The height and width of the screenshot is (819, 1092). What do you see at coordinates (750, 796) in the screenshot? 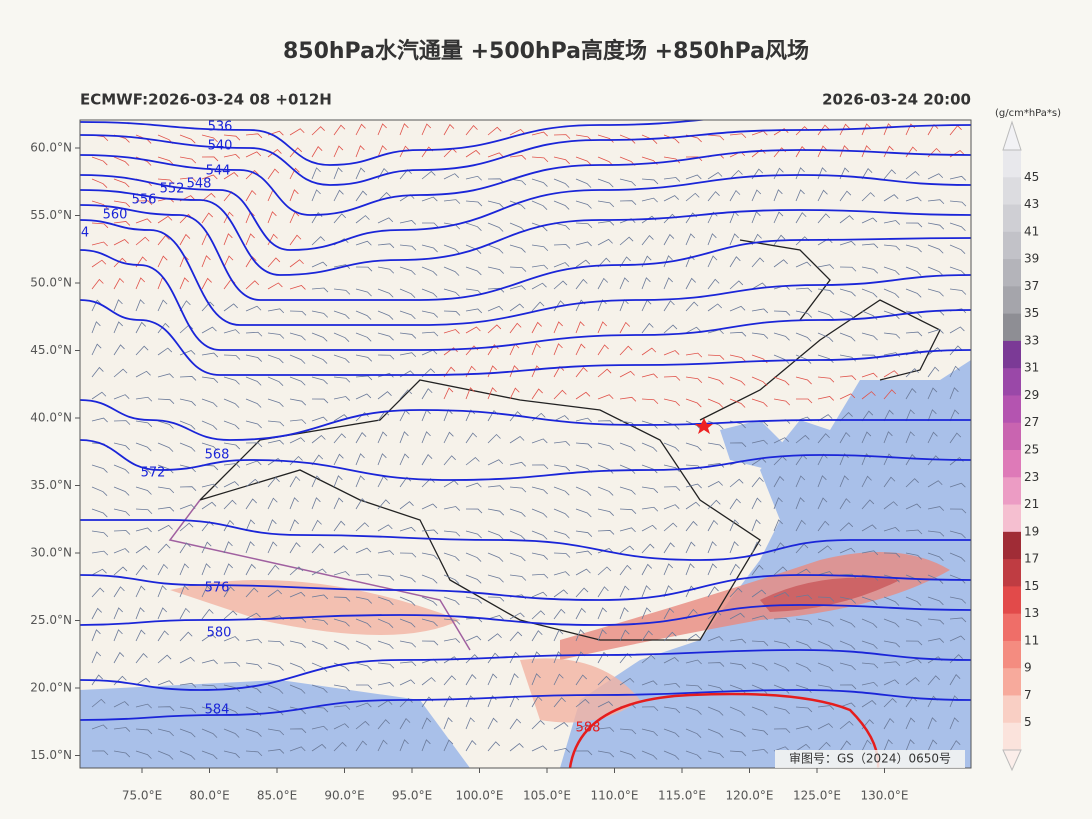
I see `lon-label: 120.0°E` at bounding box center [750, 796].